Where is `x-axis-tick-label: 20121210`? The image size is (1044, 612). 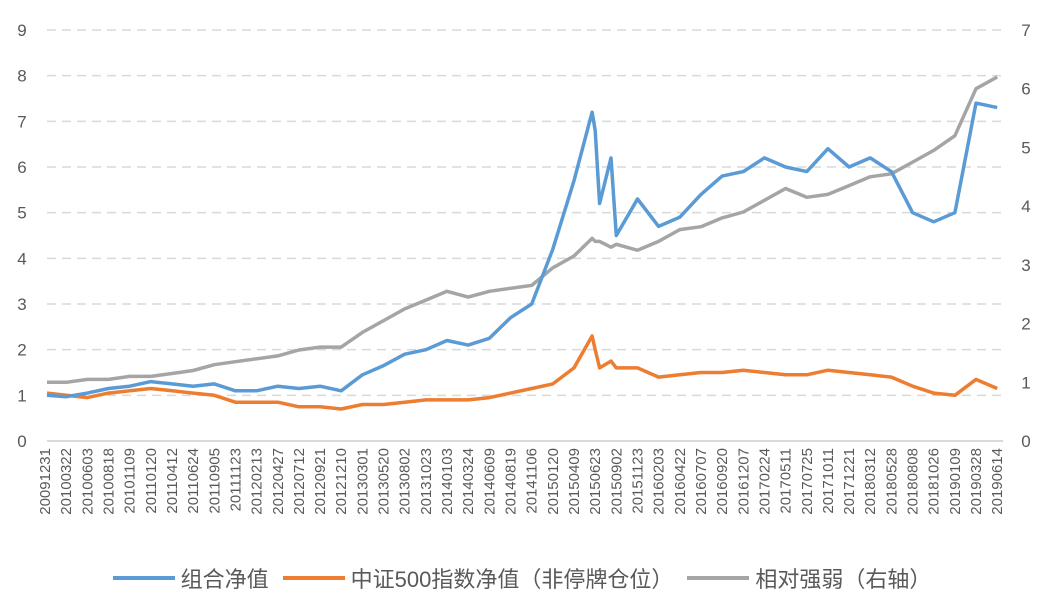
x-axis-tick-label: 20121210 is located at coordinates (341, 481).